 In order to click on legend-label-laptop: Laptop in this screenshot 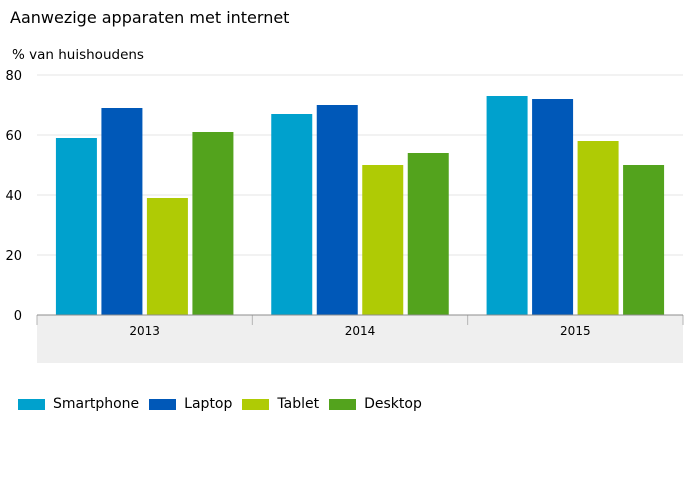, I will do `click(208, 404)`.